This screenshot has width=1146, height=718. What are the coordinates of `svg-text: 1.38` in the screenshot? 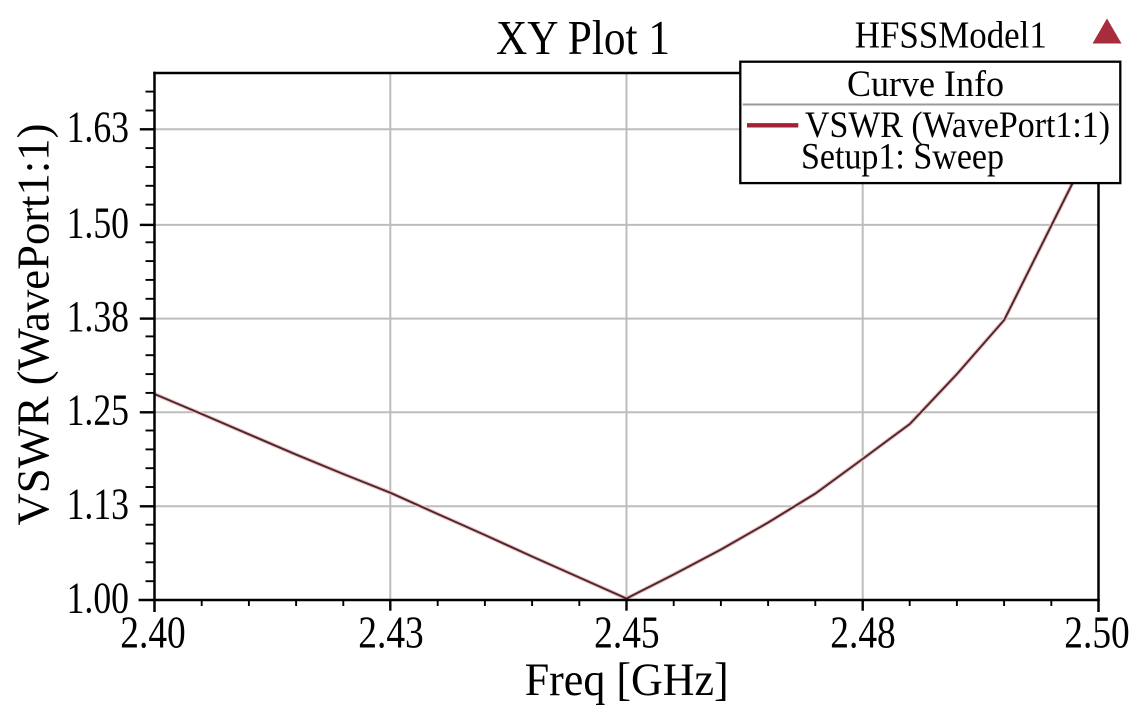 It's located at (98, 316).